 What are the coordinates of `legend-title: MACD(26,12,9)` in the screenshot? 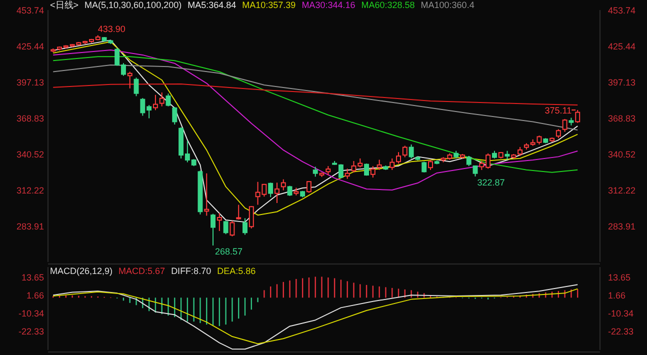 It's located at (81, 271).